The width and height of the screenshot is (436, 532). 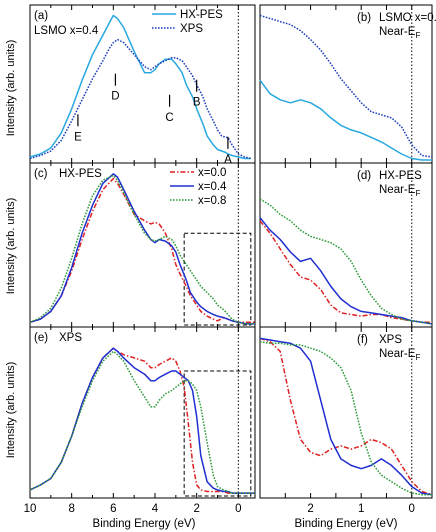 What do you see at coordinates (11, 410) in the screenshot?
I see `ylabel-bottom: Intensity (arb. units)` at bounding box center [11, 410].